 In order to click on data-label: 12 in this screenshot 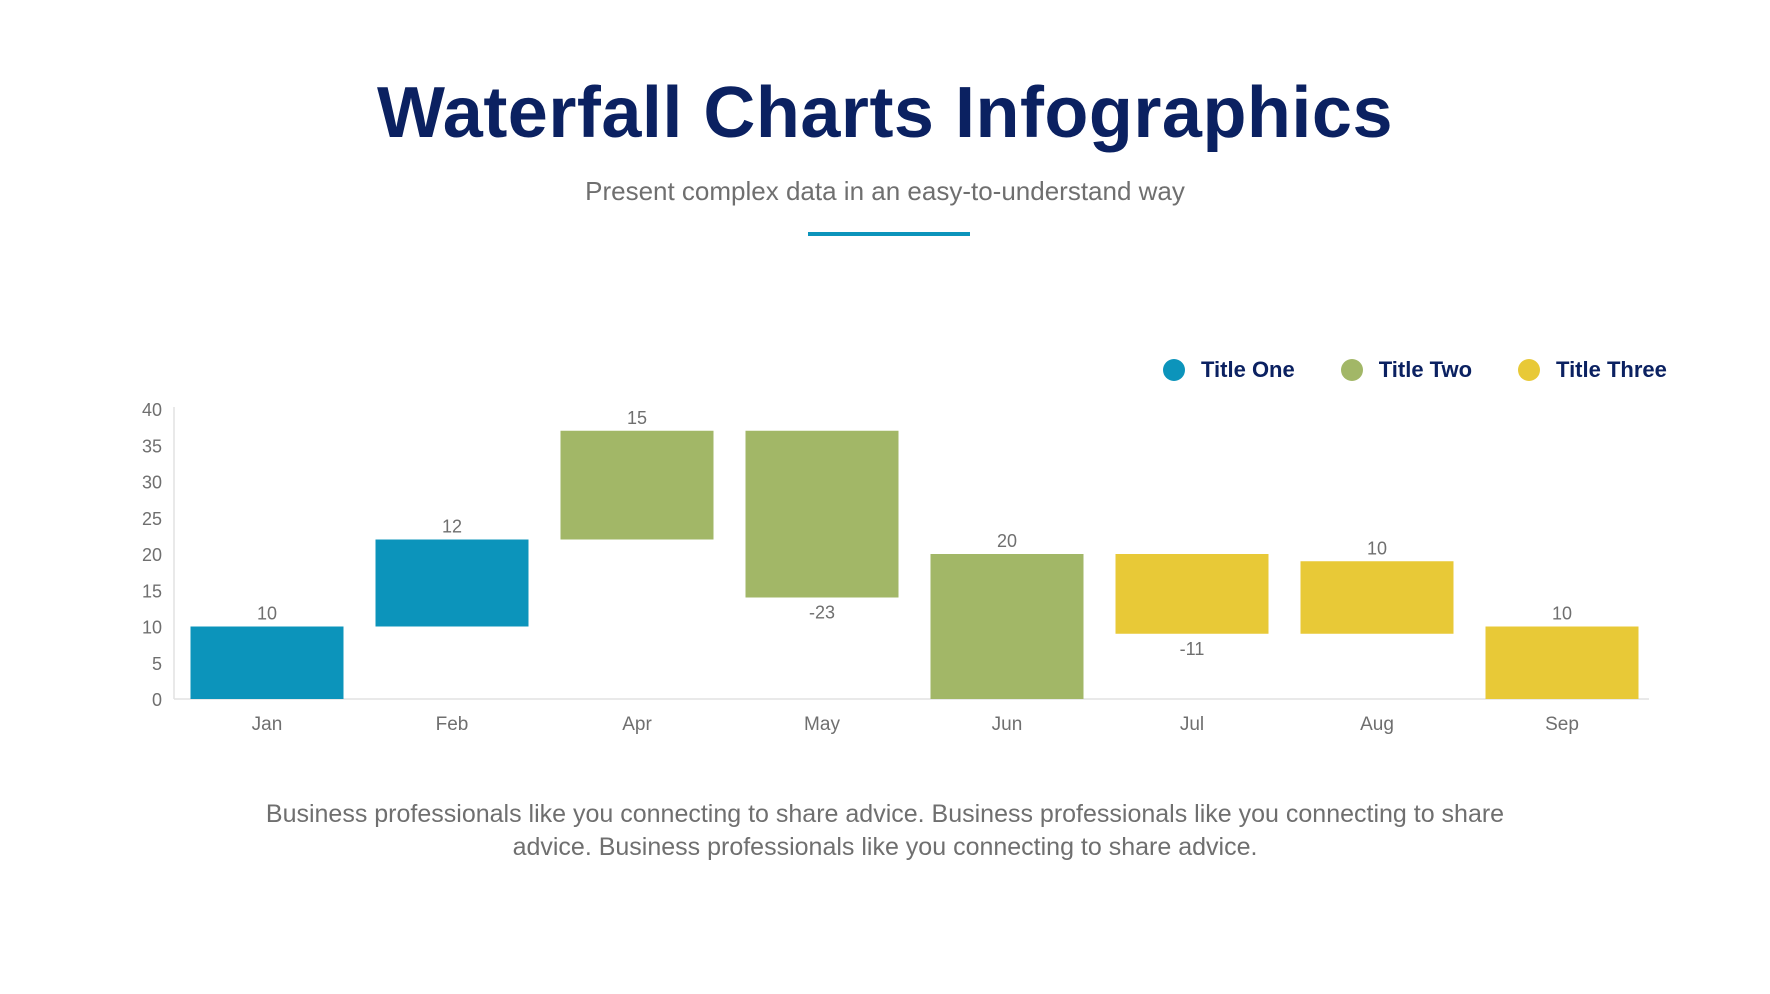, I will do `click(452, 527)`.